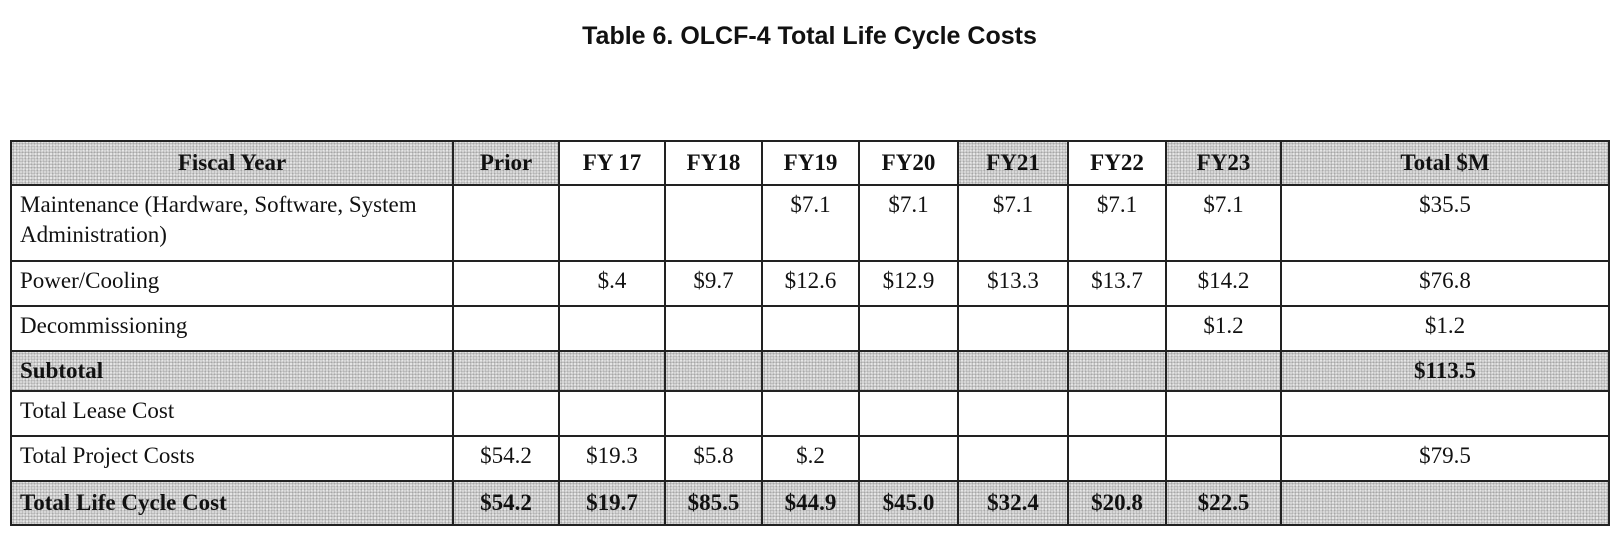 This screenshot has width=1619, height=553. What do you see at coordinates (612, 503) in the screenshot?
I see `cell-fy17: $19.7` at bounding box center [612, 503].